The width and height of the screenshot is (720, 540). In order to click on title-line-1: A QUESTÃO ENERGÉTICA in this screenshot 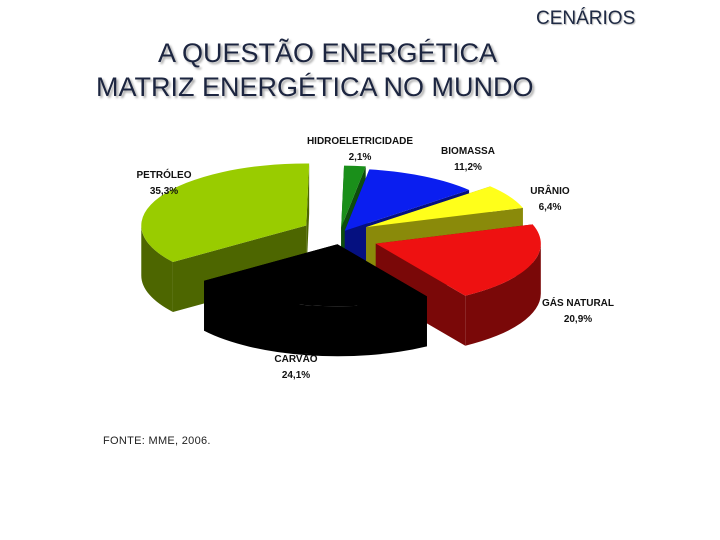, I will do `click(328, 53)`.